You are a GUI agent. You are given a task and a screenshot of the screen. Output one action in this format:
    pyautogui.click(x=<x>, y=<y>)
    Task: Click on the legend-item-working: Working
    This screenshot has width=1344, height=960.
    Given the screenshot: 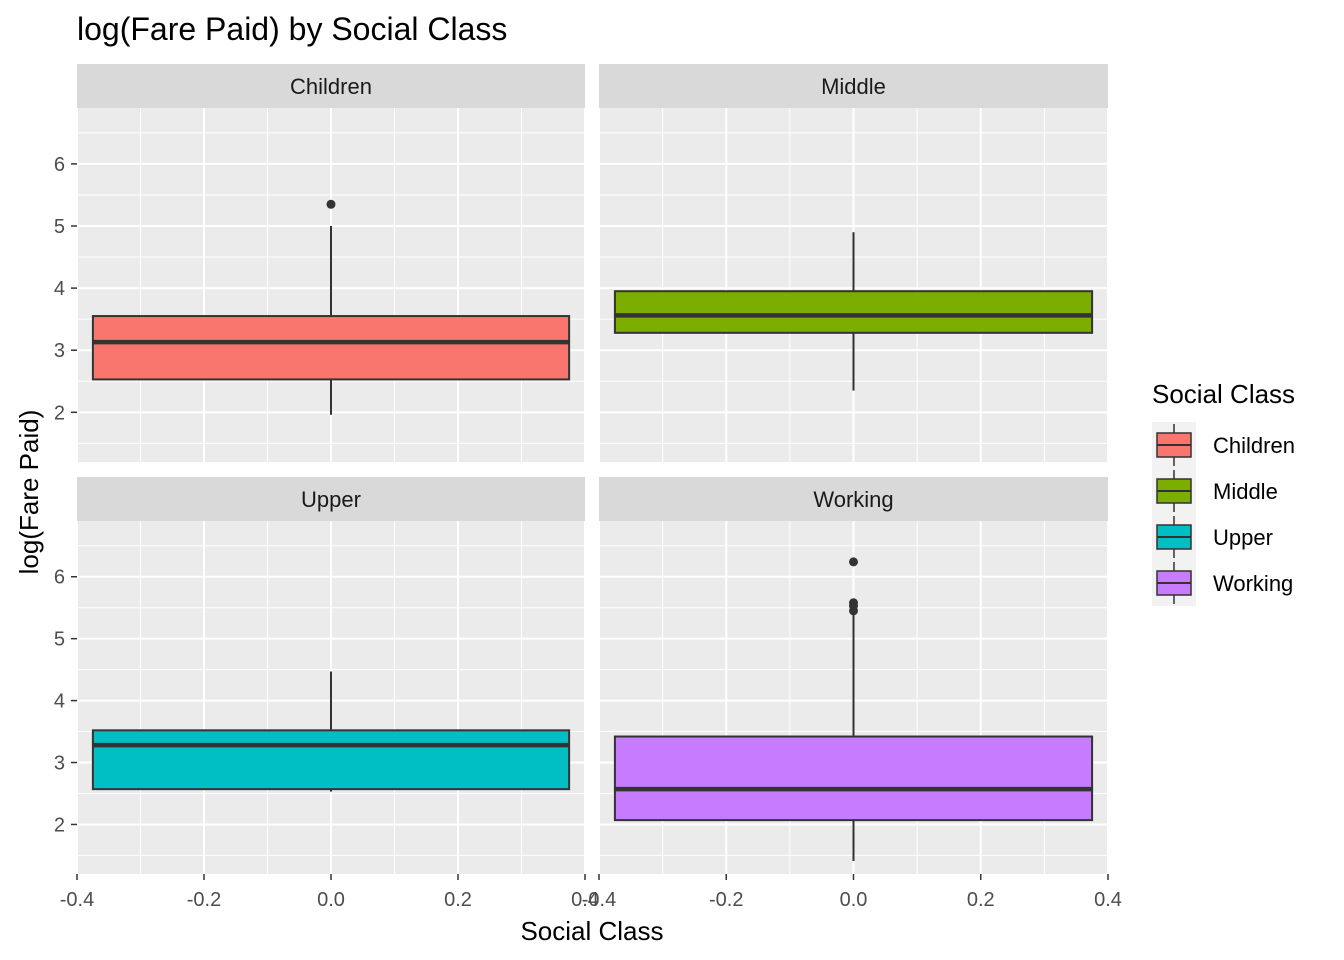 What is the action you would take?
    pyautogui.click(x=1222, y=583)
    